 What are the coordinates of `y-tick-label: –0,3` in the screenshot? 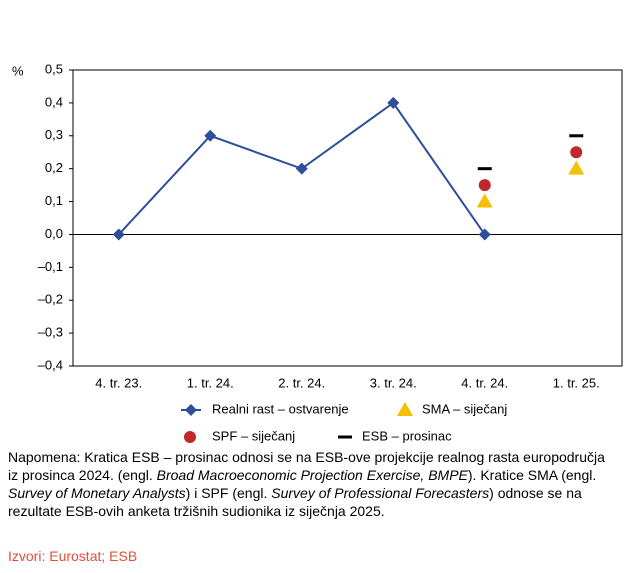 It's located at (50, 332).